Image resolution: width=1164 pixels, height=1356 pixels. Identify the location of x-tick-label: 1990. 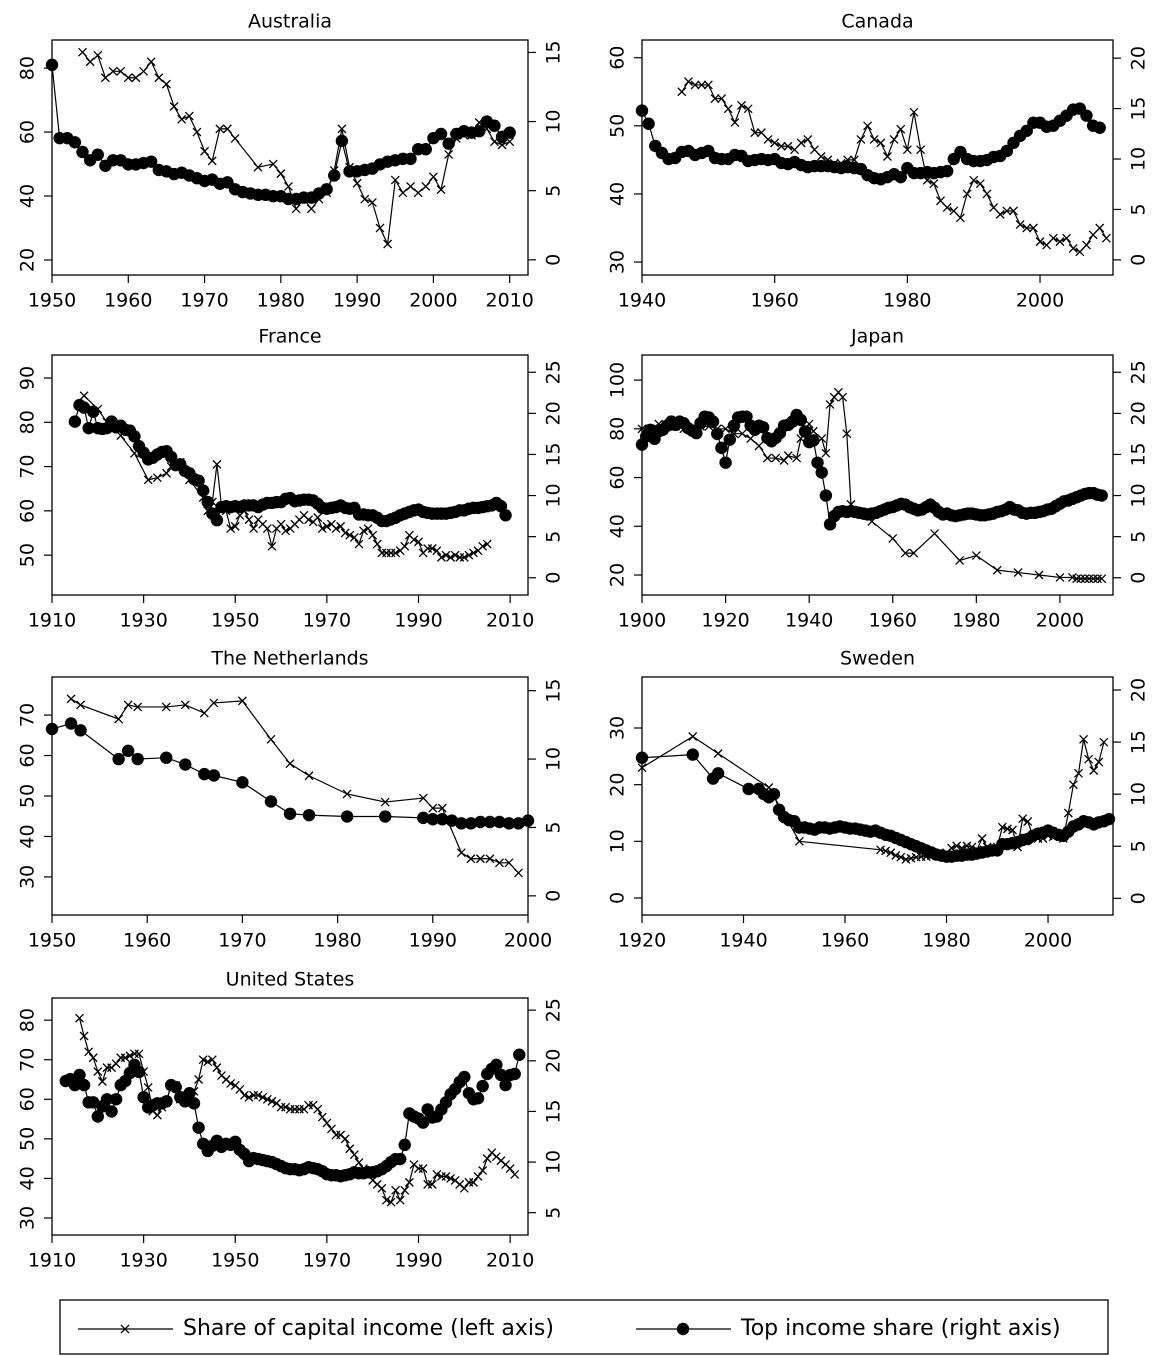
(433, 941).